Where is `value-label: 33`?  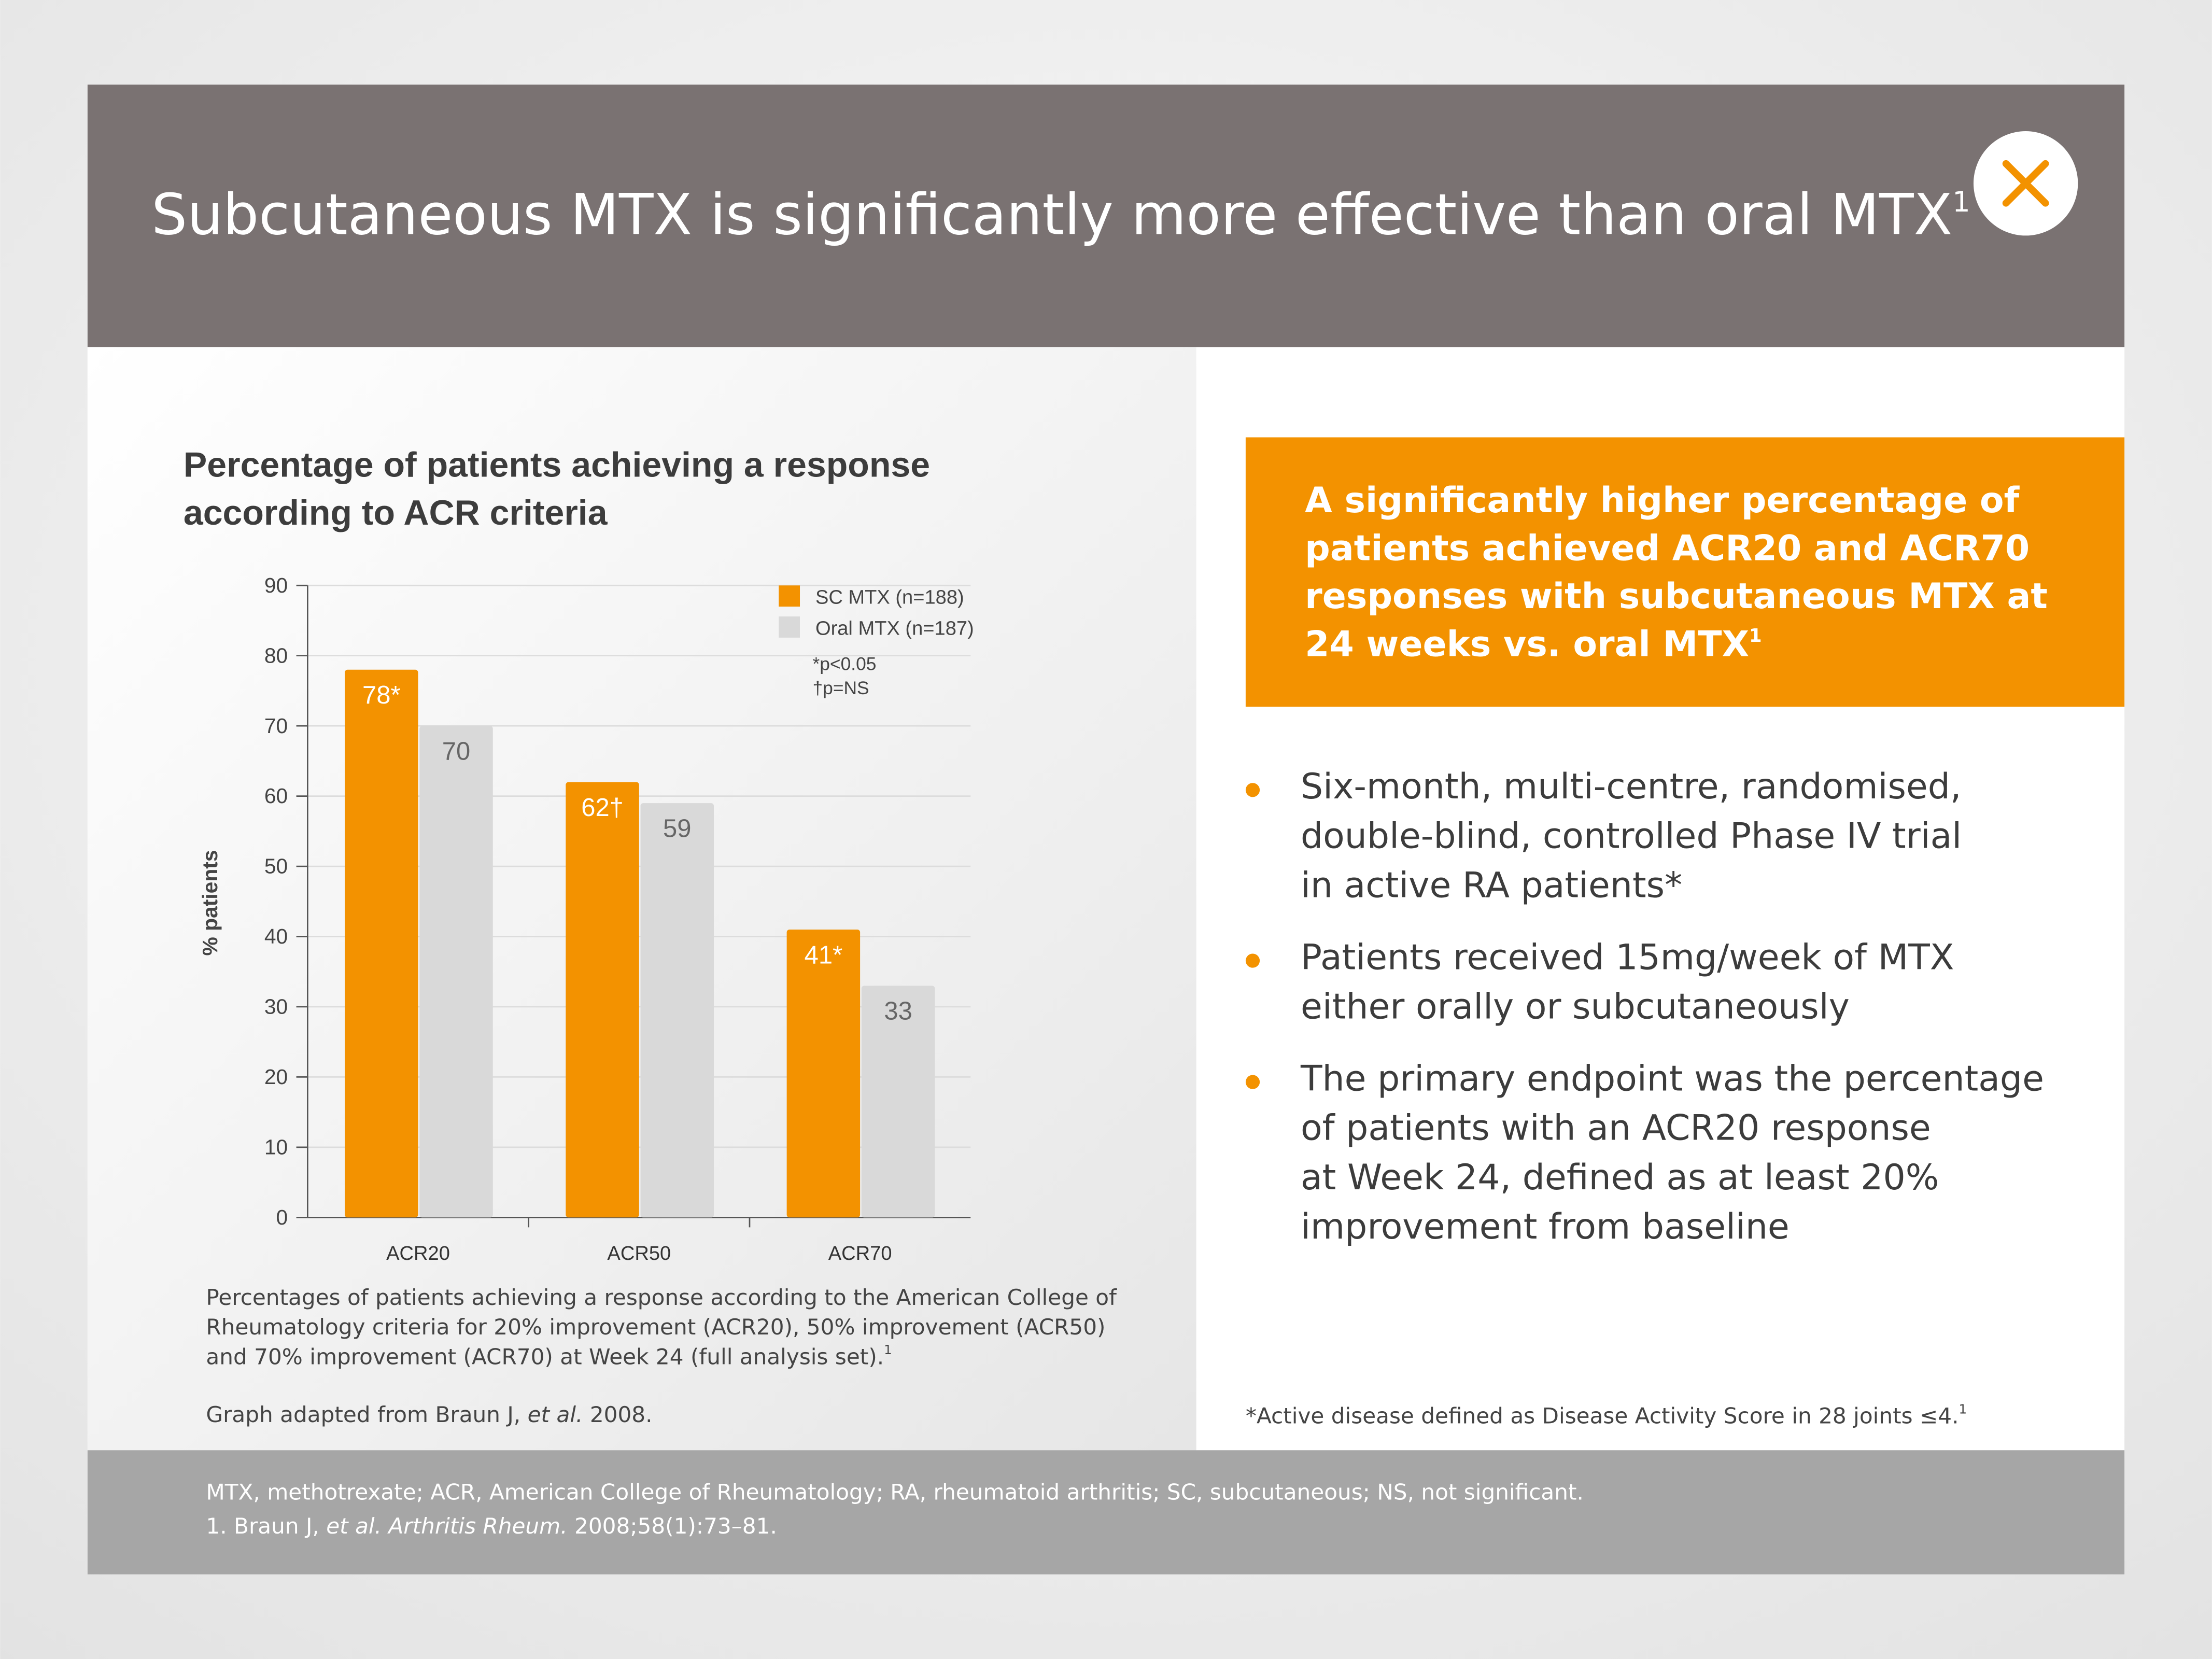
value-label: 33 is located at coordinates (898, 1011).